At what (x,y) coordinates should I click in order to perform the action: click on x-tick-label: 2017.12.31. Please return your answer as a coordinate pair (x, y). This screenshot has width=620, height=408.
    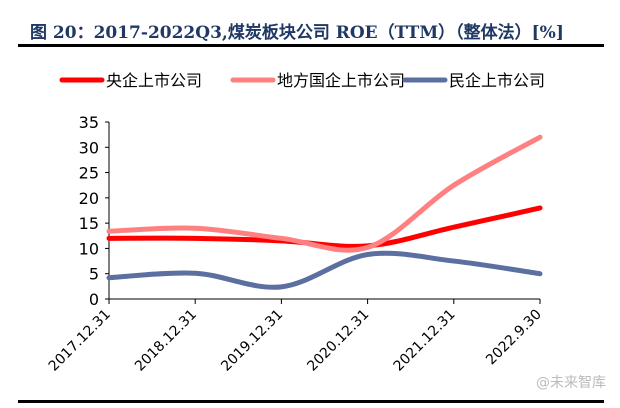
    Looking at the image, I should click on (80, 341).